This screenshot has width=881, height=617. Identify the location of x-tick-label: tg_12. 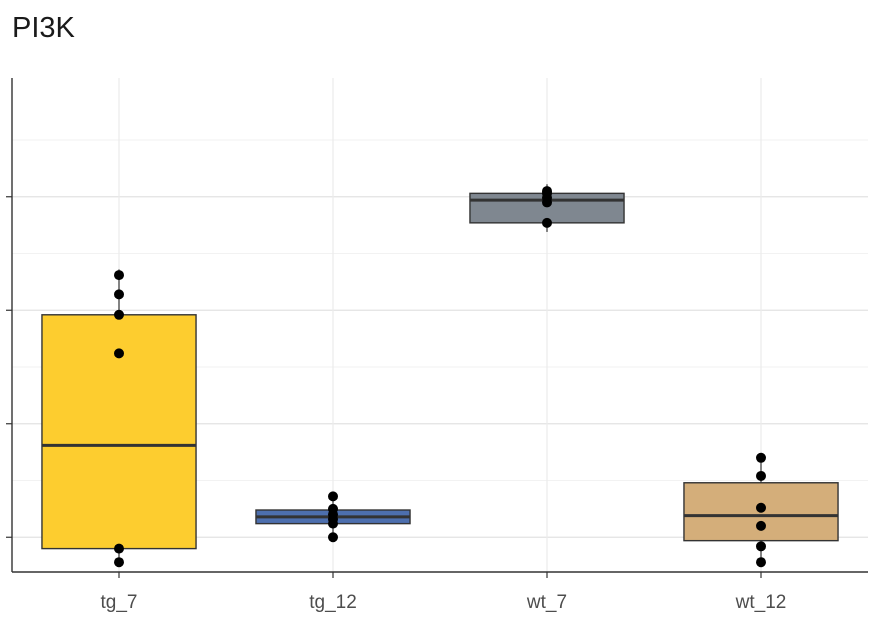
(333, 602).